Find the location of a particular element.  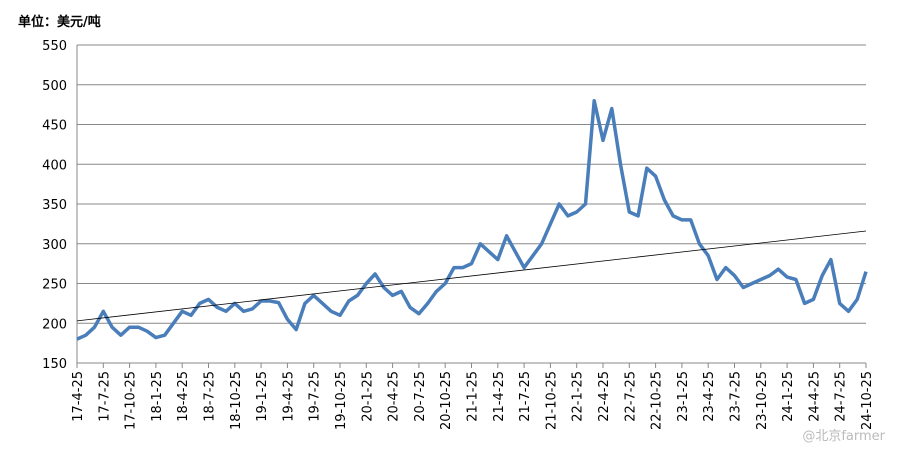

x-tick-label: 19-7-25 is located at coordinates (315, 396).